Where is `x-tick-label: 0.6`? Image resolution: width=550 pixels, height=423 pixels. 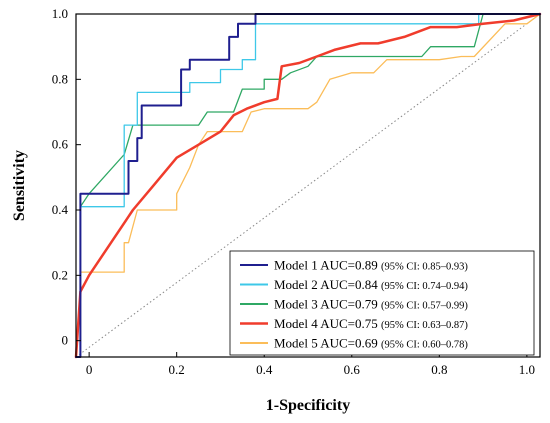 x-tick-label: 0.6 is located at coordinates (352, 369).